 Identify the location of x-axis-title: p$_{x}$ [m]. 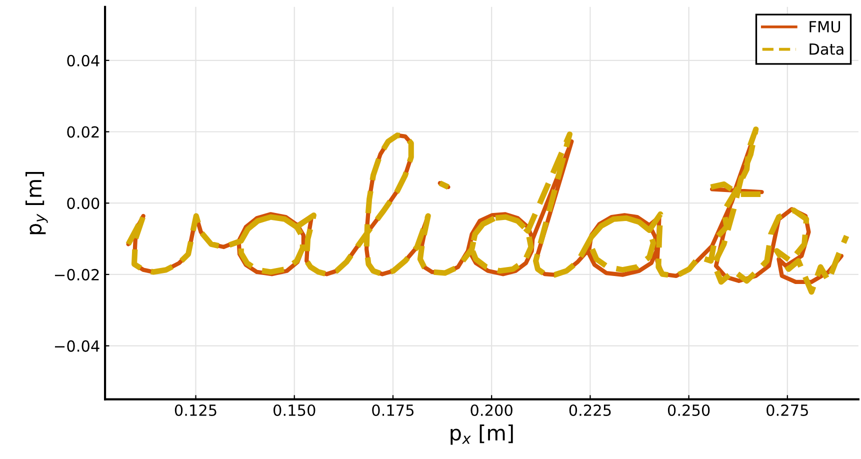
(481, 434).